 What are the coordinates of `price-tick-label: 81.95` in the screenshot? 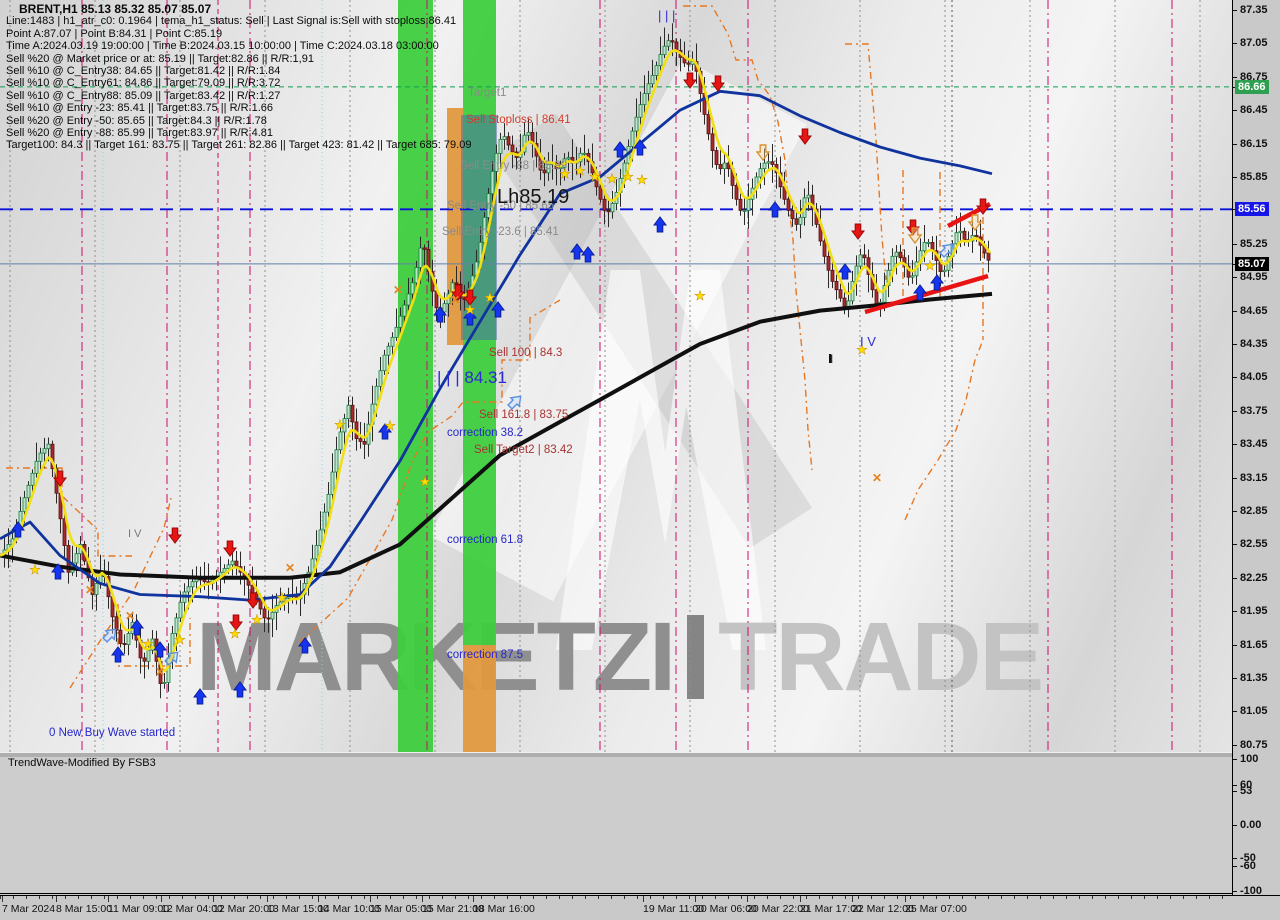 It's located at (1254, 611).